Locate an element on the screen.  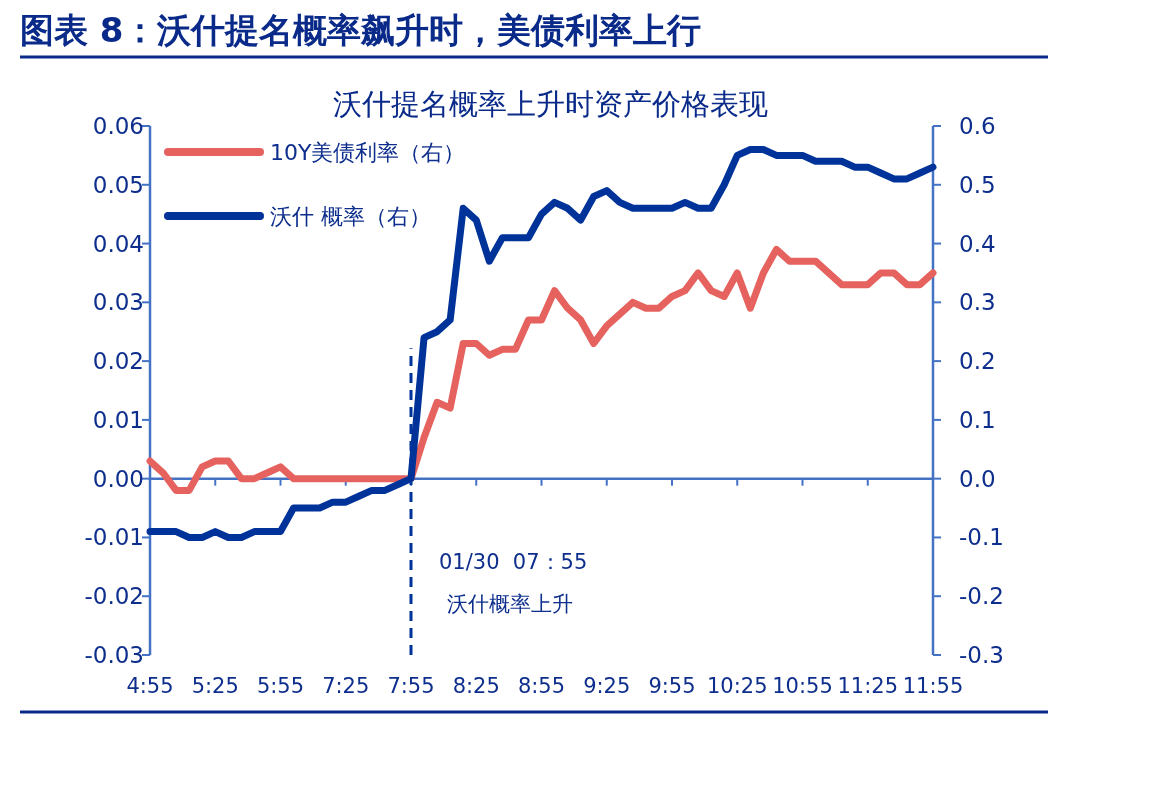
y2-tick-label: -0.3 is located at coordinates (981, 655).